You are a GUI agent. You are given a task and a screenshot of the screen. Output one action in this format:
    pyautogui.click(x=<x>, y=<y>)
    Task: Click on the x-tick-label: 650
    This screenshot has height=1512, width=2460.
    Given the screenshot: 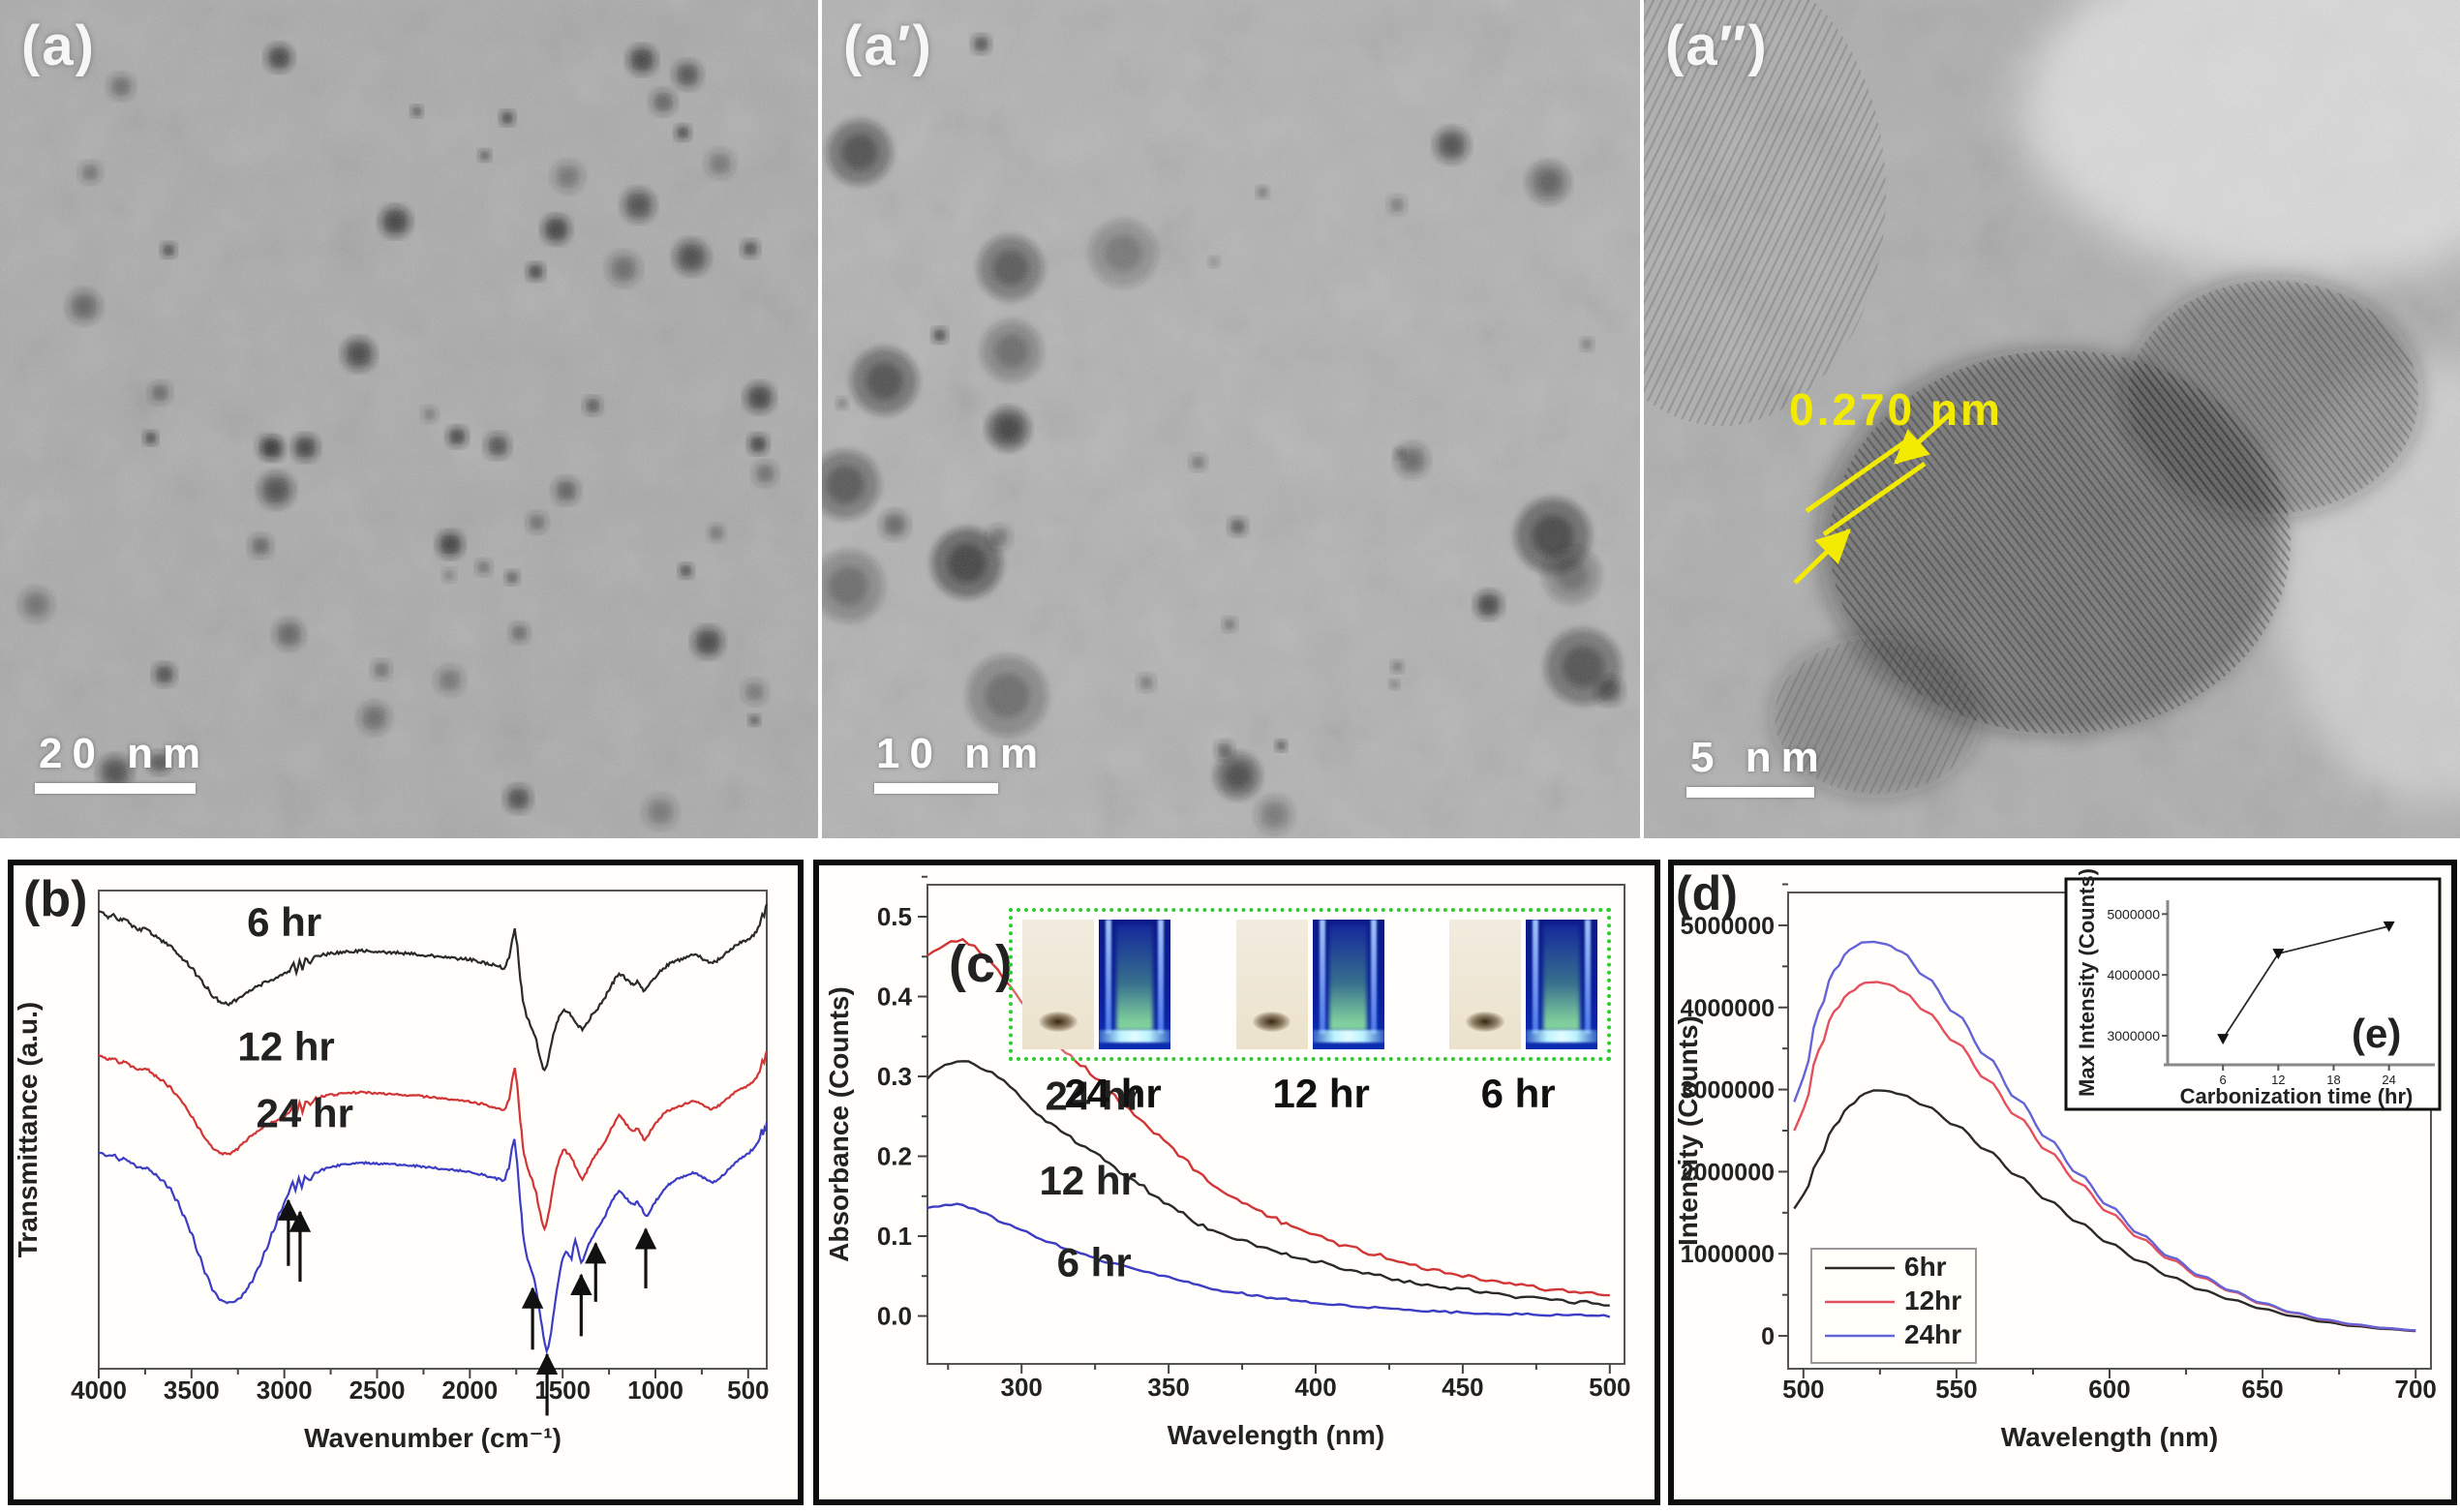 What is the action you would take?
    pyautogui.click(x=2262, y=1389)
    